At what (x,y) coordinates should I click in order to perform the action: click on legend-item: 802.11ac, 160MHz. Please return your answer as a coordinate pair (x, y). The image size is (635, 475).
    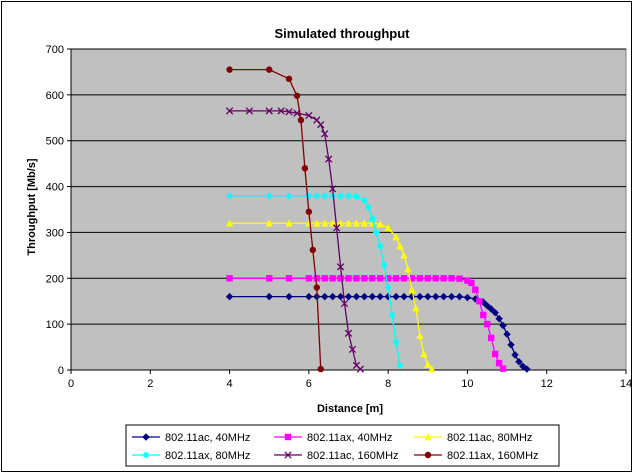
    Looking at the image, I should click on (336, 456).